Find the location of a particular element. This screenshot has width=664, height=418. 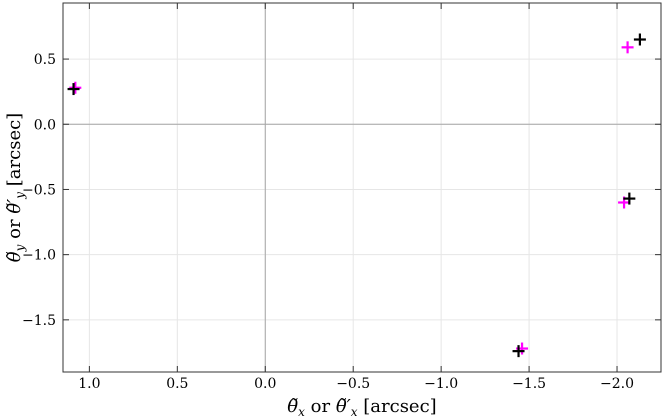

x-tick-label: −1.5 is located at coordinates (529, 384).